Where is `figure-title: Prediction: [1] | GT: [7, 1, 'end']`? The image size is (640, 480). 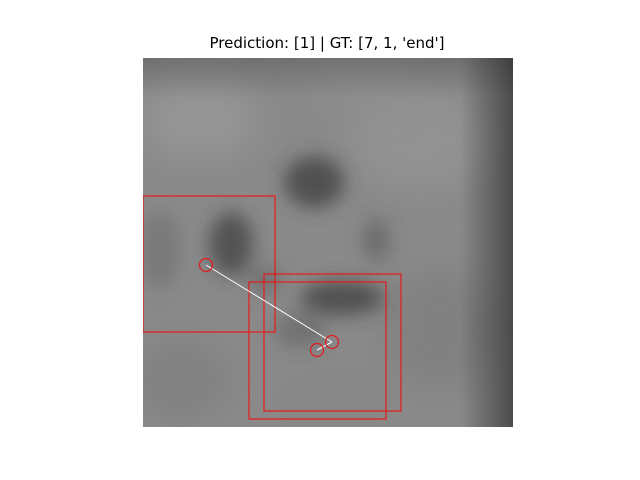
figure-title: Prediction: [1] | GT: [7, 1, 'end'] is located at coordinates (327, 43).